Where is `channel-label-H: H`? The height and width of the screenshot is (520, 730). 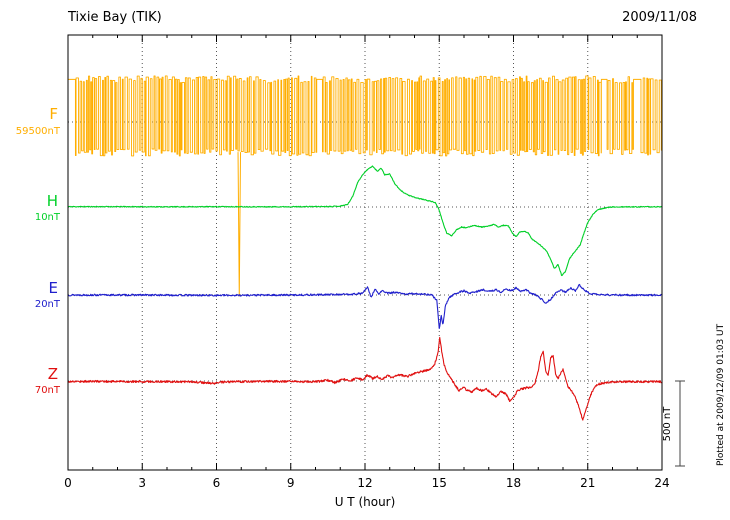 channel-label-H: H is located at coordinates (52, 201).